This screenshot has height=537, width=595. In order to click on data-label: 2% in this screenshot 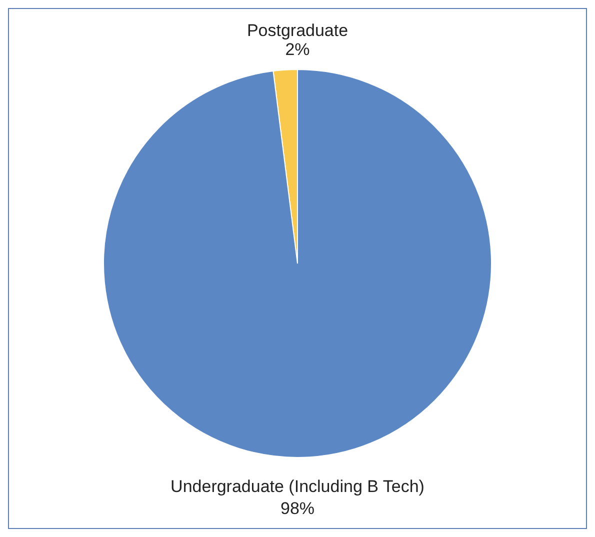, I will do `click(297, 50)`.